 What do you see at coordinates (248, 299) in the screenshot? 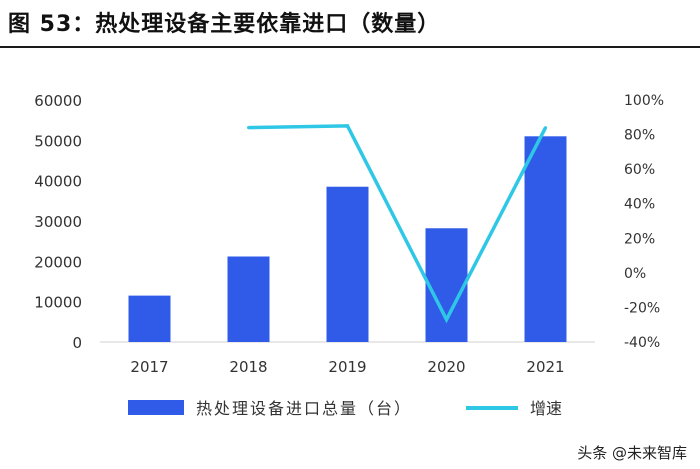
I see `bar-2018` at bounding box center [248, 299].